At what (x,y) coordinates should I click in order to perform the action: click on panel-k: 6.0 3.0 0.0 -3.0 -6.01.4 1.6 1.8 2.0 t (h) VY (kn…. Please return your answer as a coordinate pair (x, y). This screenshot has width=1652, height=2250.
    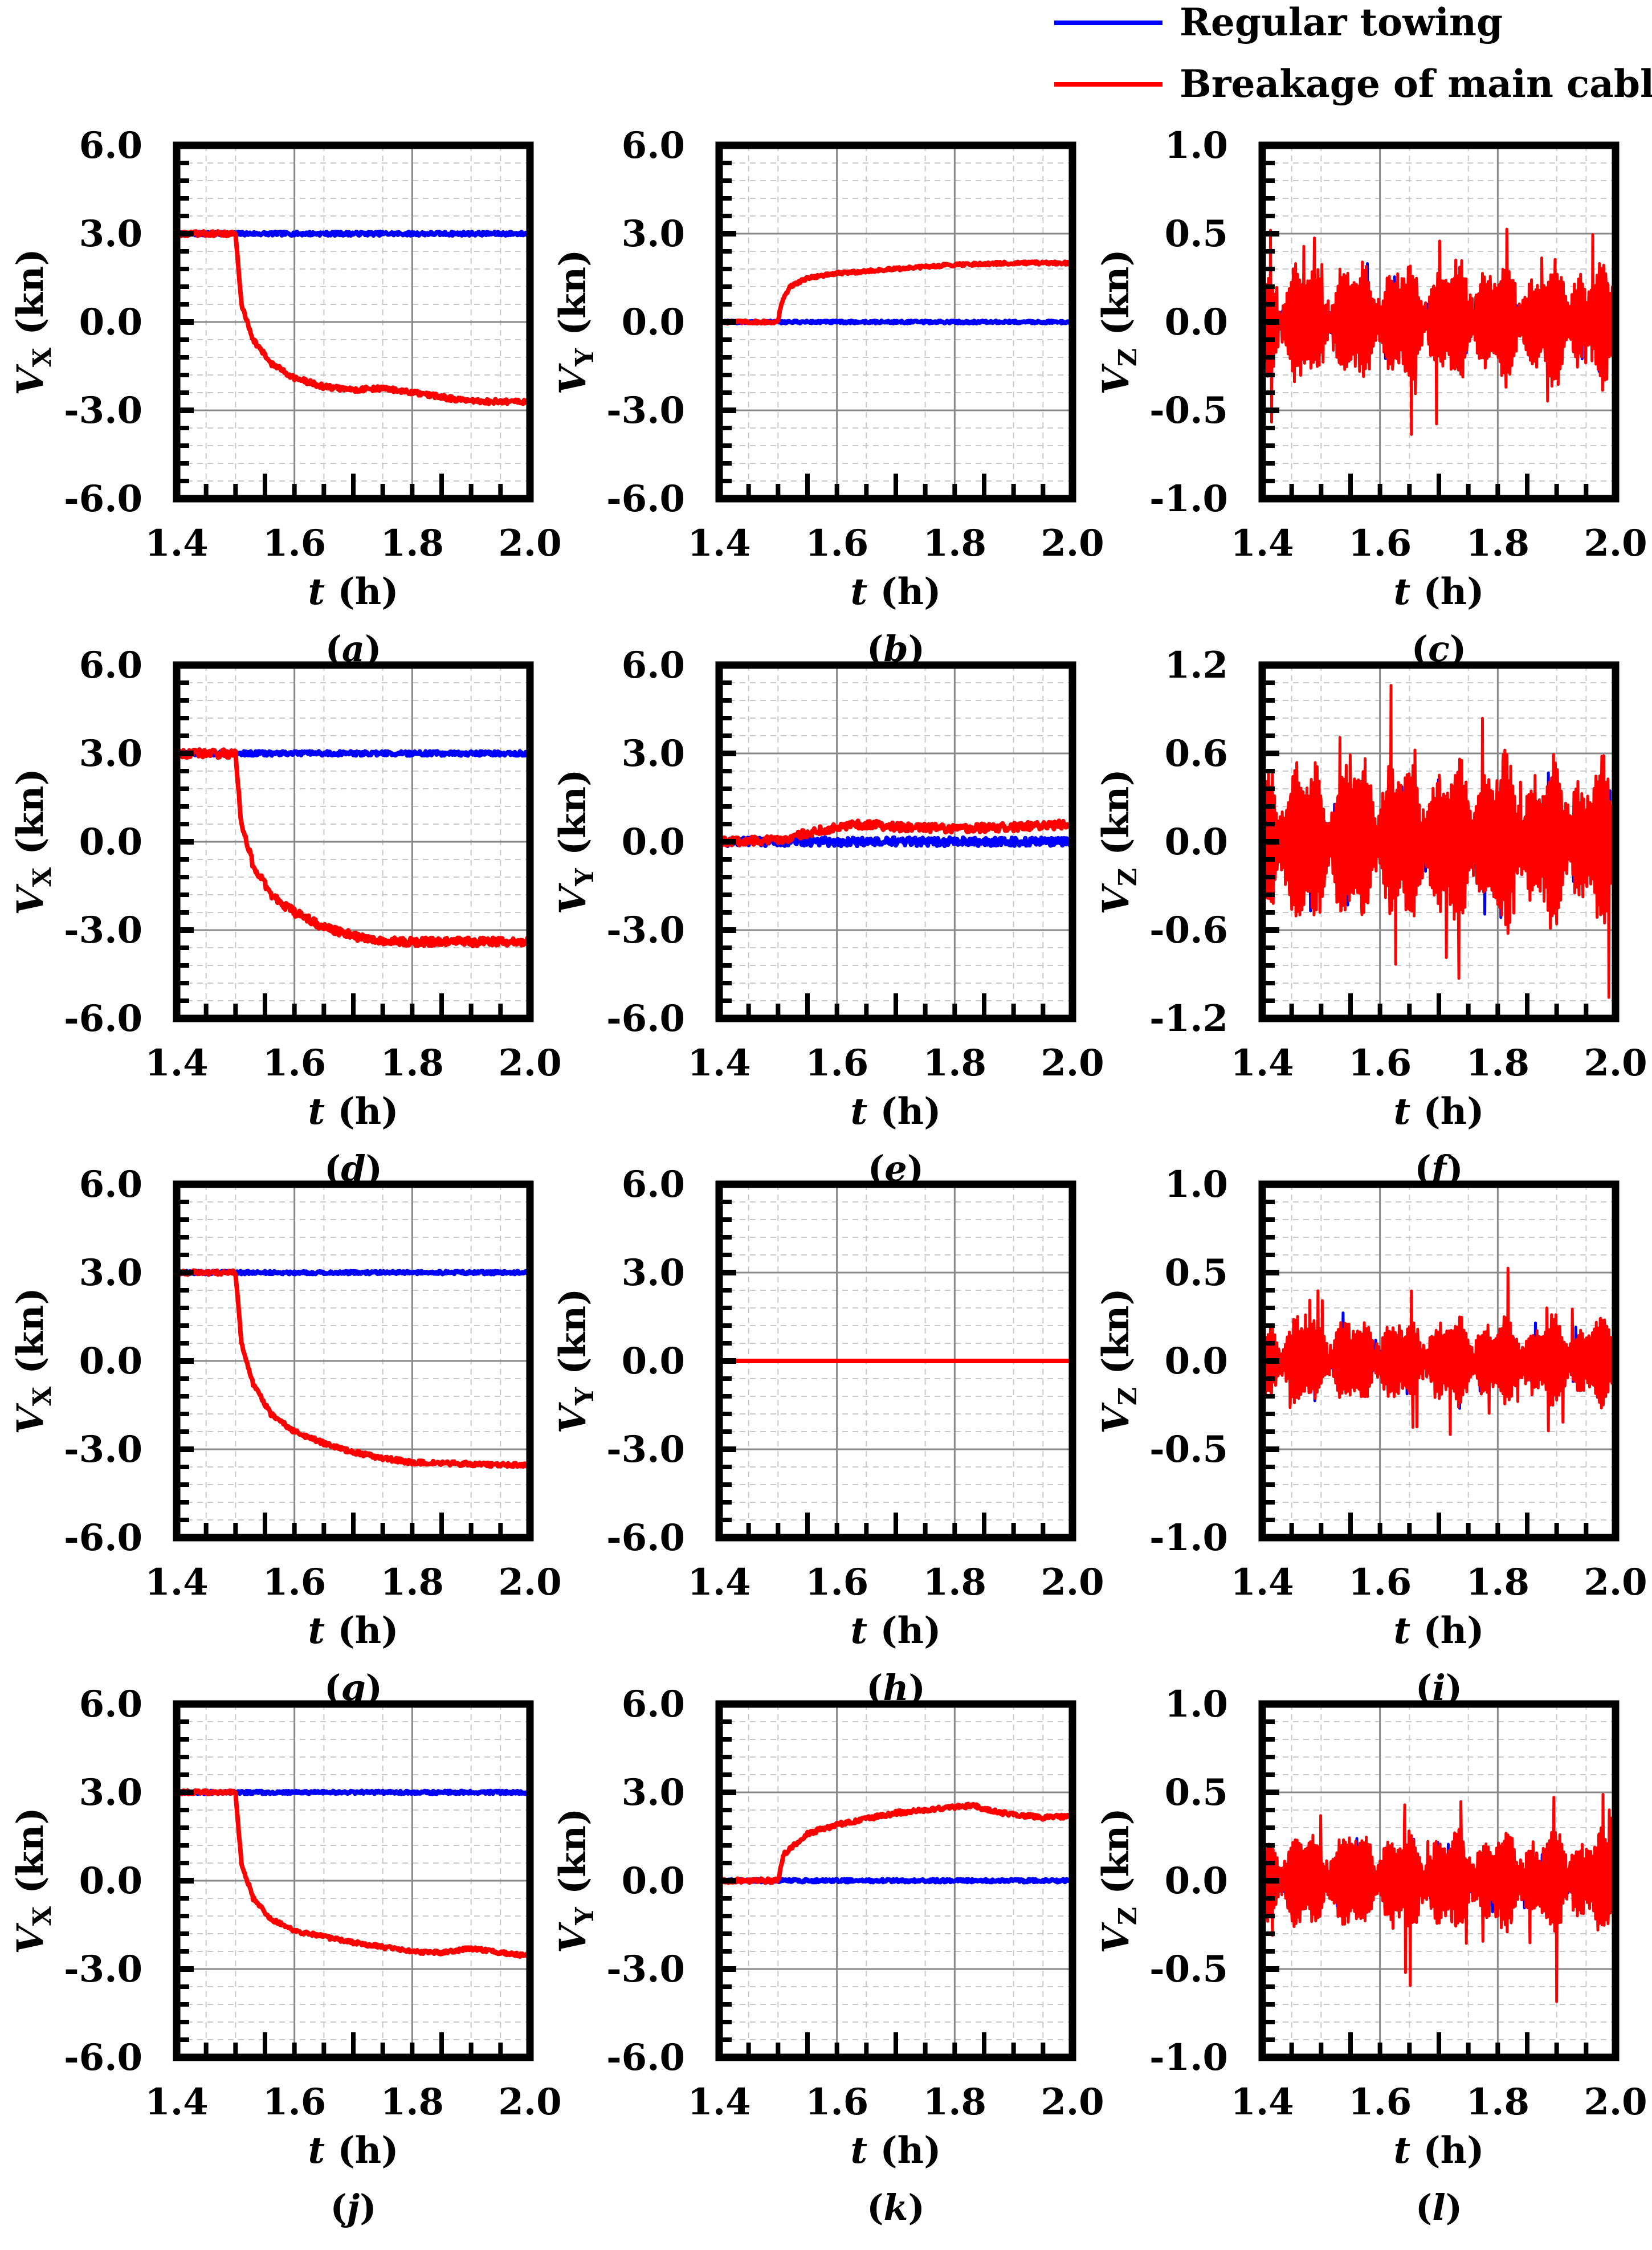
    Looking at the image, I should click on (828, 1955).